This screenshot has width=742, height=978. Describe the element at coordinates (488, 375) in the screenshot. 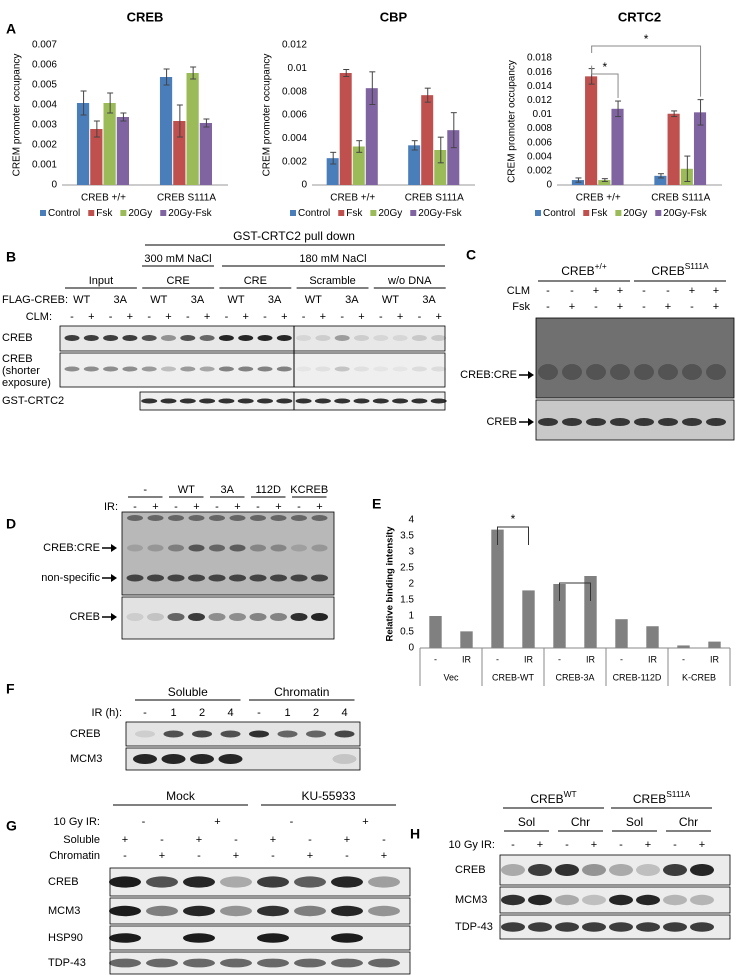

I see `label: CREB:CRE` at that location.